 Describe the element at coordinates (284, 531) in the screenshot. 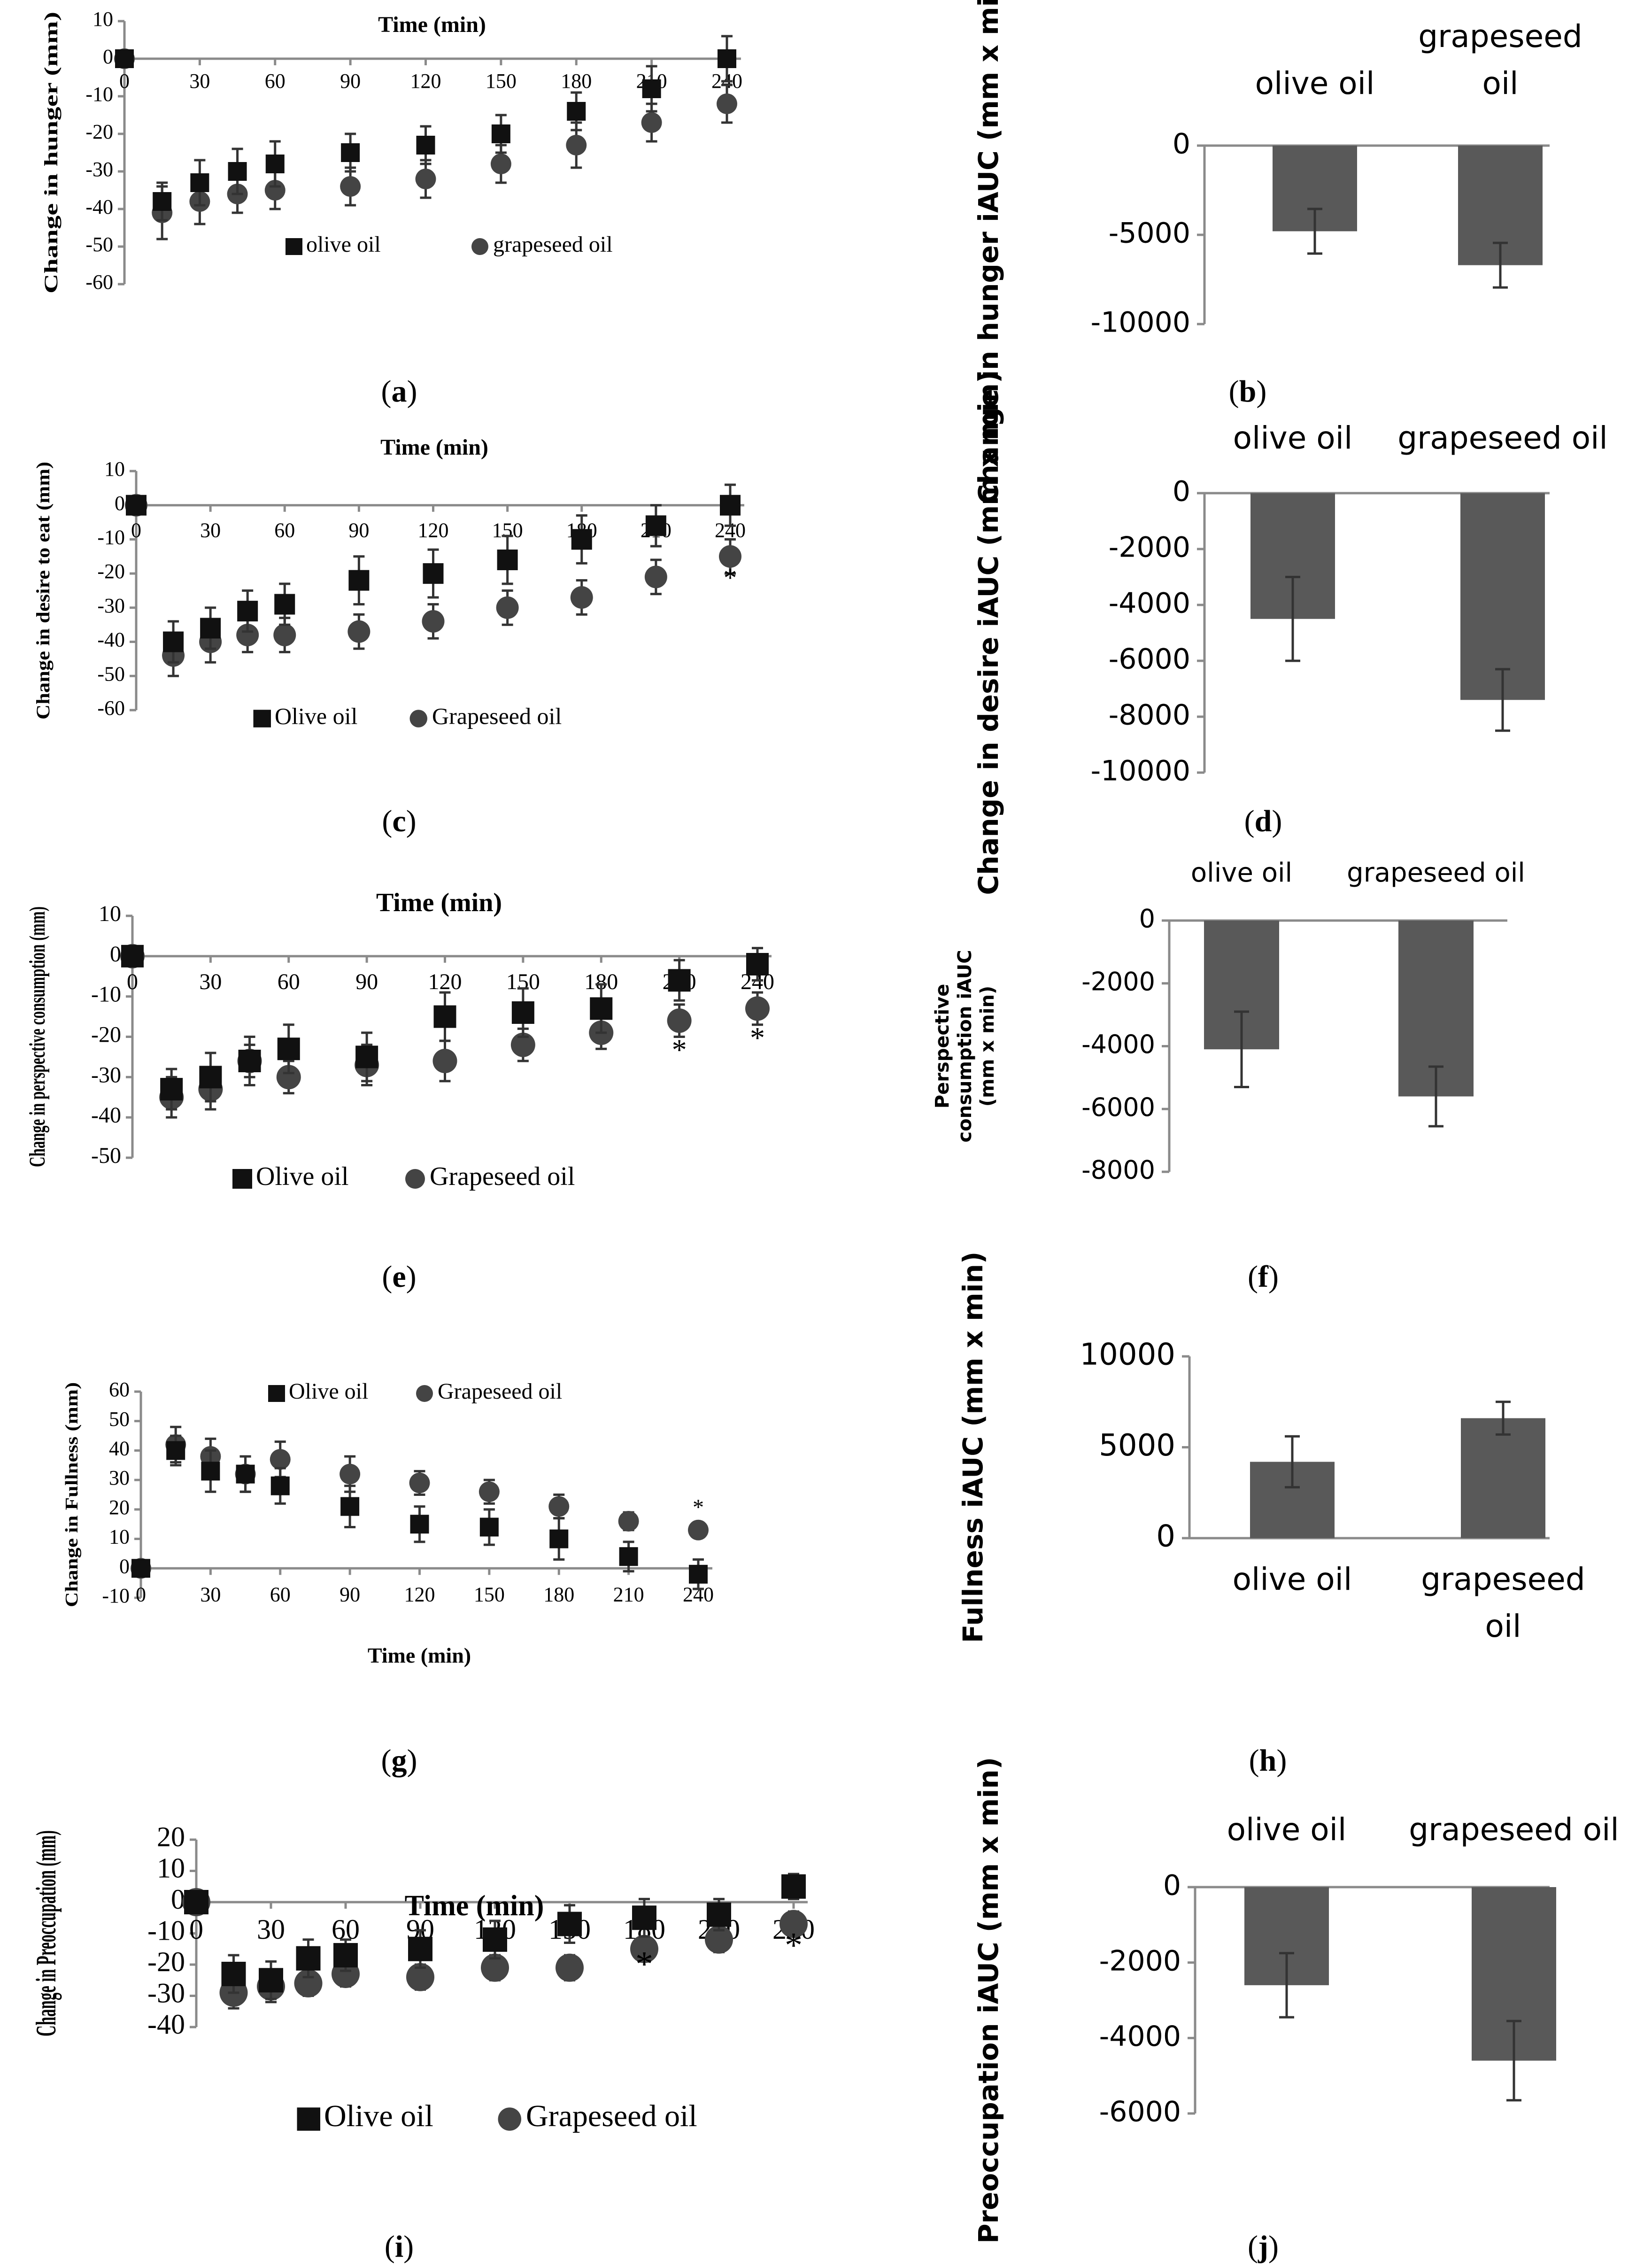

I see `x-tick-label: 60` at that location.